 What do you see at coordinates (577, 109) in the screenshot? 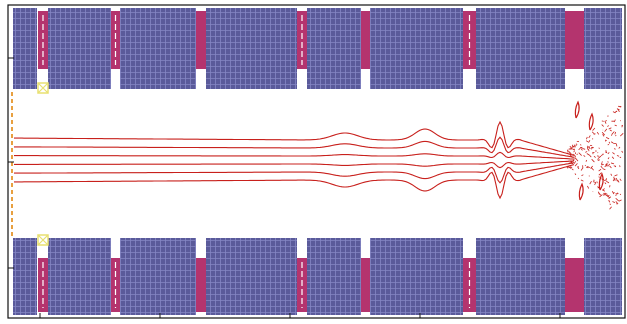
I see `scatter-arc` at bounding box center [577, 109].